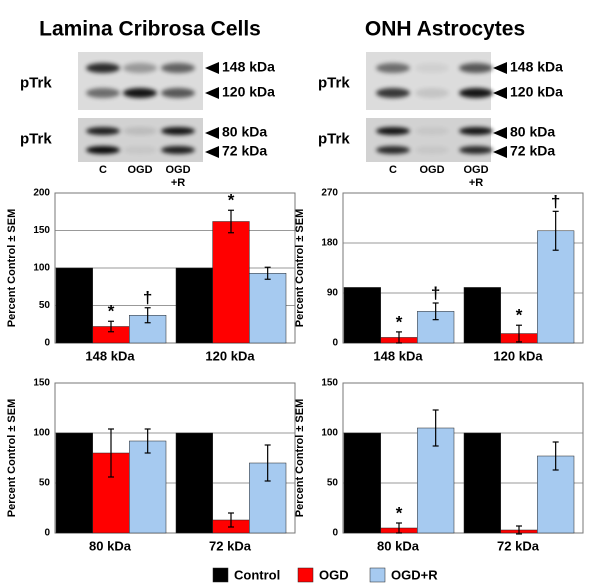  What do you see at coordinates (334, 574) in the screenshot?
I see `legend-label: OGD` at bounding box center [334, 574].